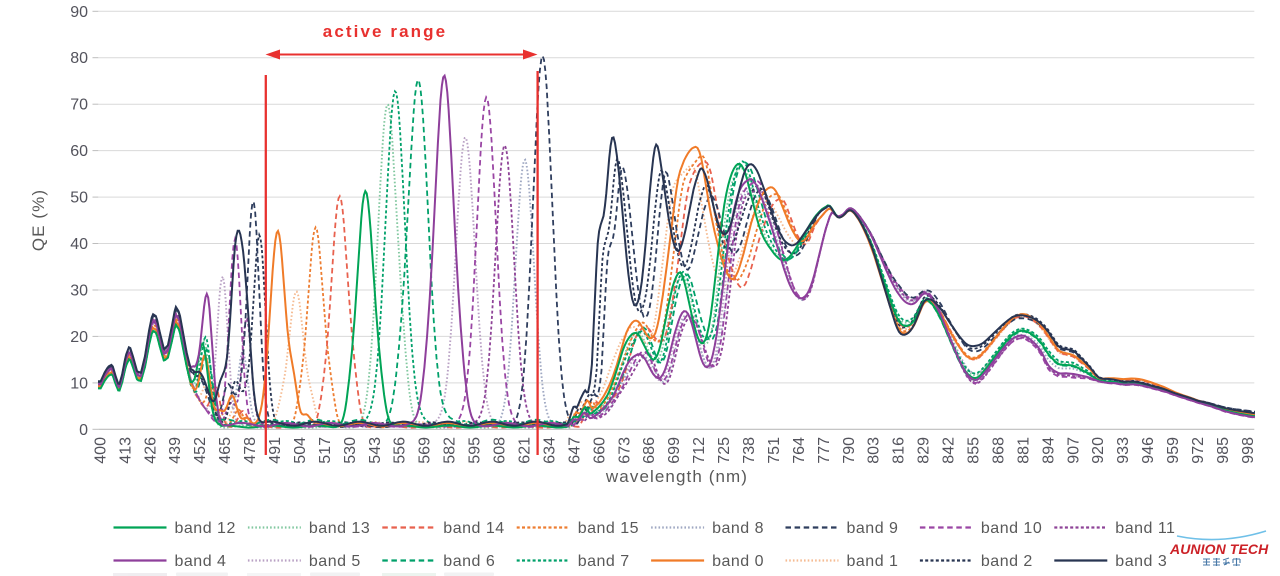 This screenshot has height=576, width=1280. What do you see at coordinates (275, 450) in the screenshot?
I see `svg-text: 491` at bounding box center [275, 450].